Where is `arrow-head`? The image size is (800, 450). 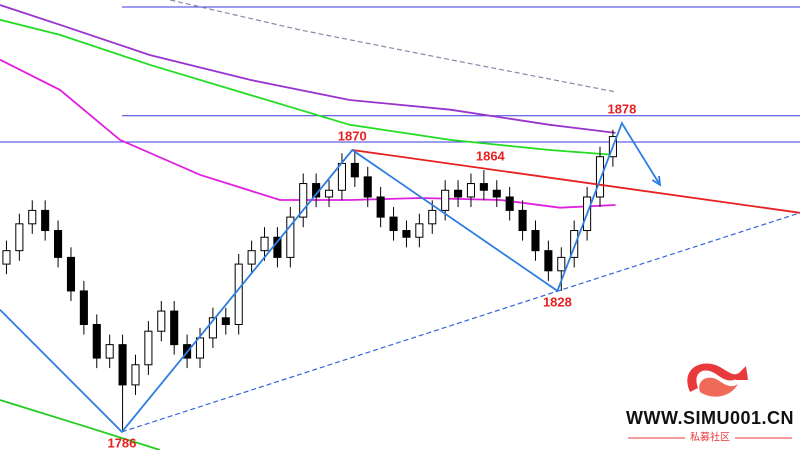 arrow-head is located at coordinates (656, 181).